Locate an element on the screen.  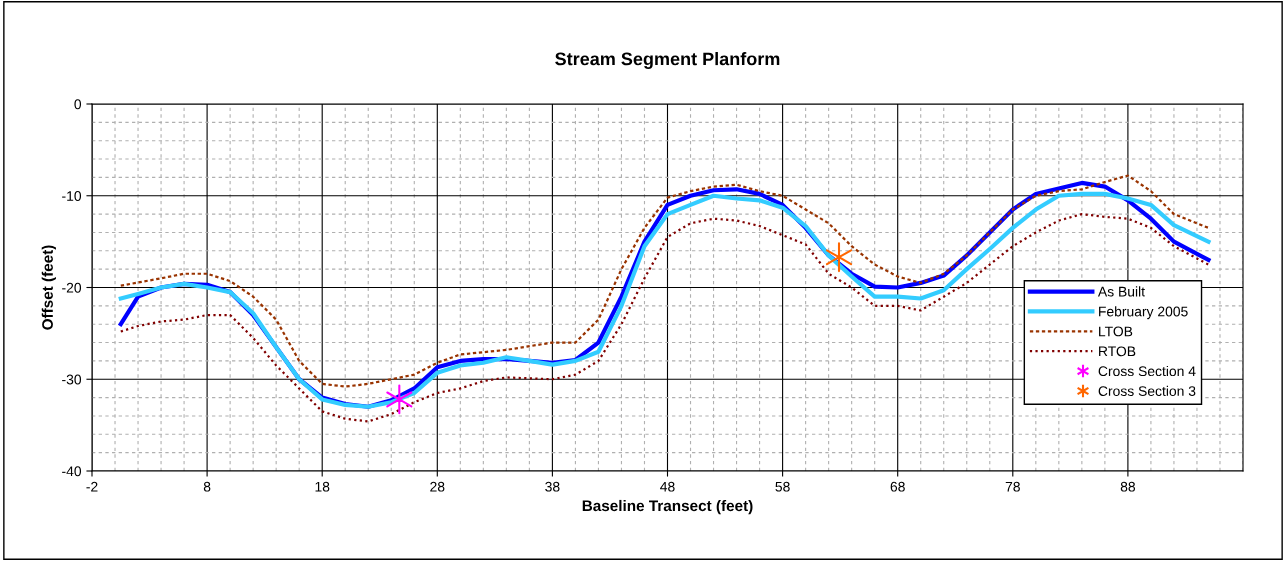
legend-label: Cross Section 3 is located at coordinates (1147, 391).